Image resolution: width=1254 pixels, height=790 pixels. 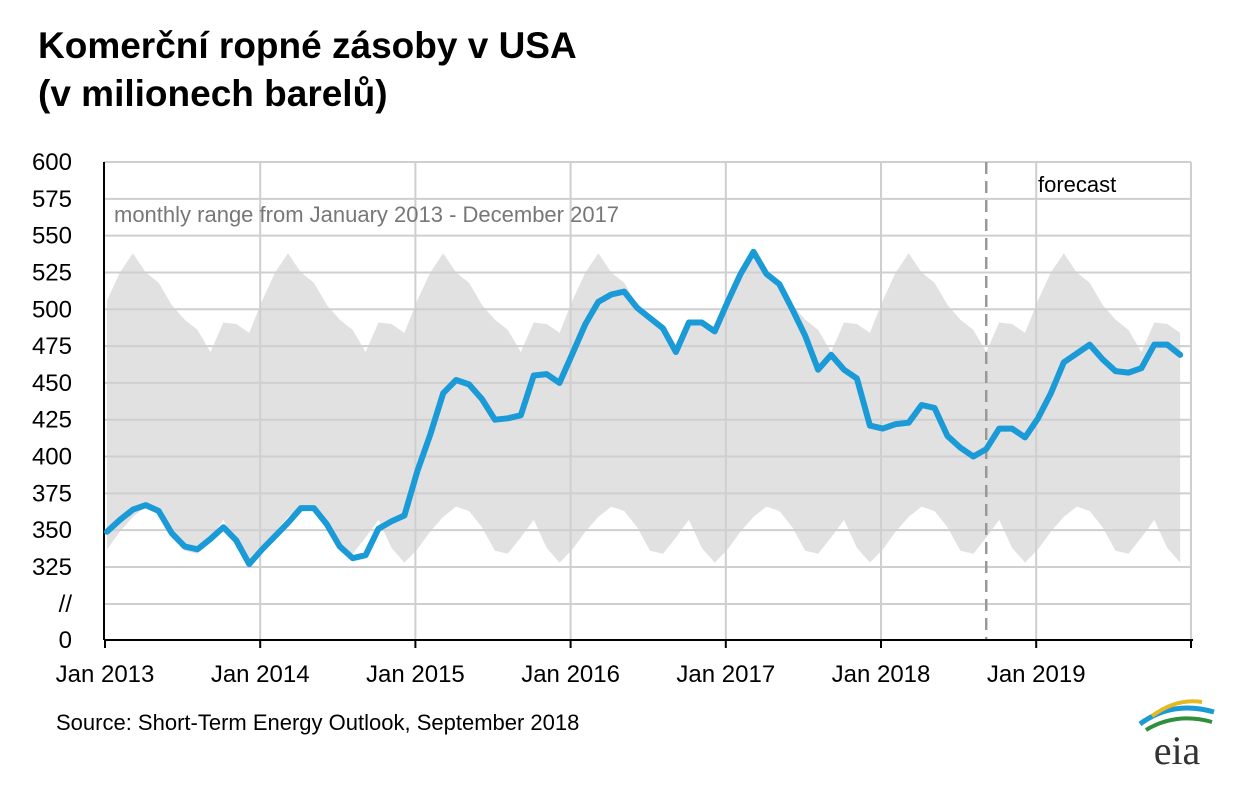 I want to click on y-tick-label: 500, so click(x=52, y=309).